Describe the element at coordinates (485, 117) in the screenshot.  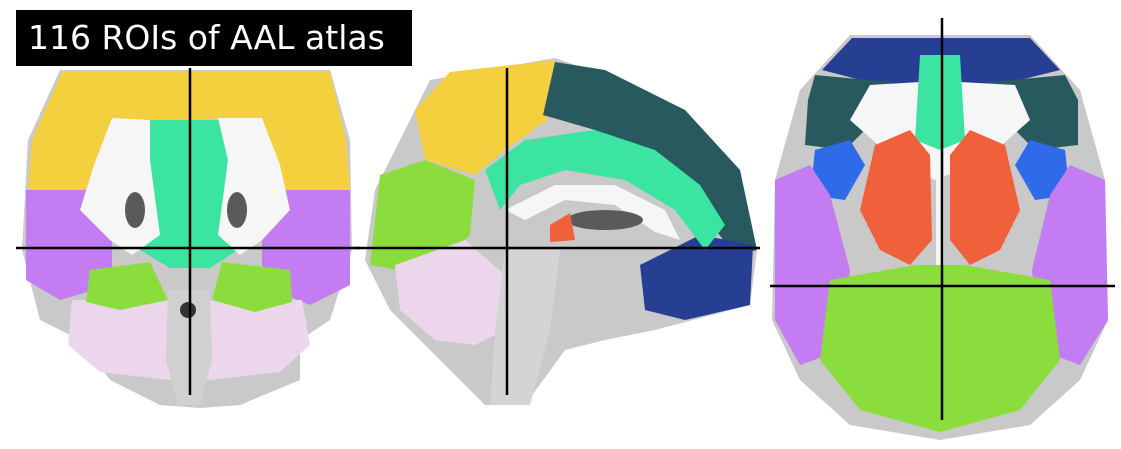
I see `sagittal-parietal-yellow` at that location.